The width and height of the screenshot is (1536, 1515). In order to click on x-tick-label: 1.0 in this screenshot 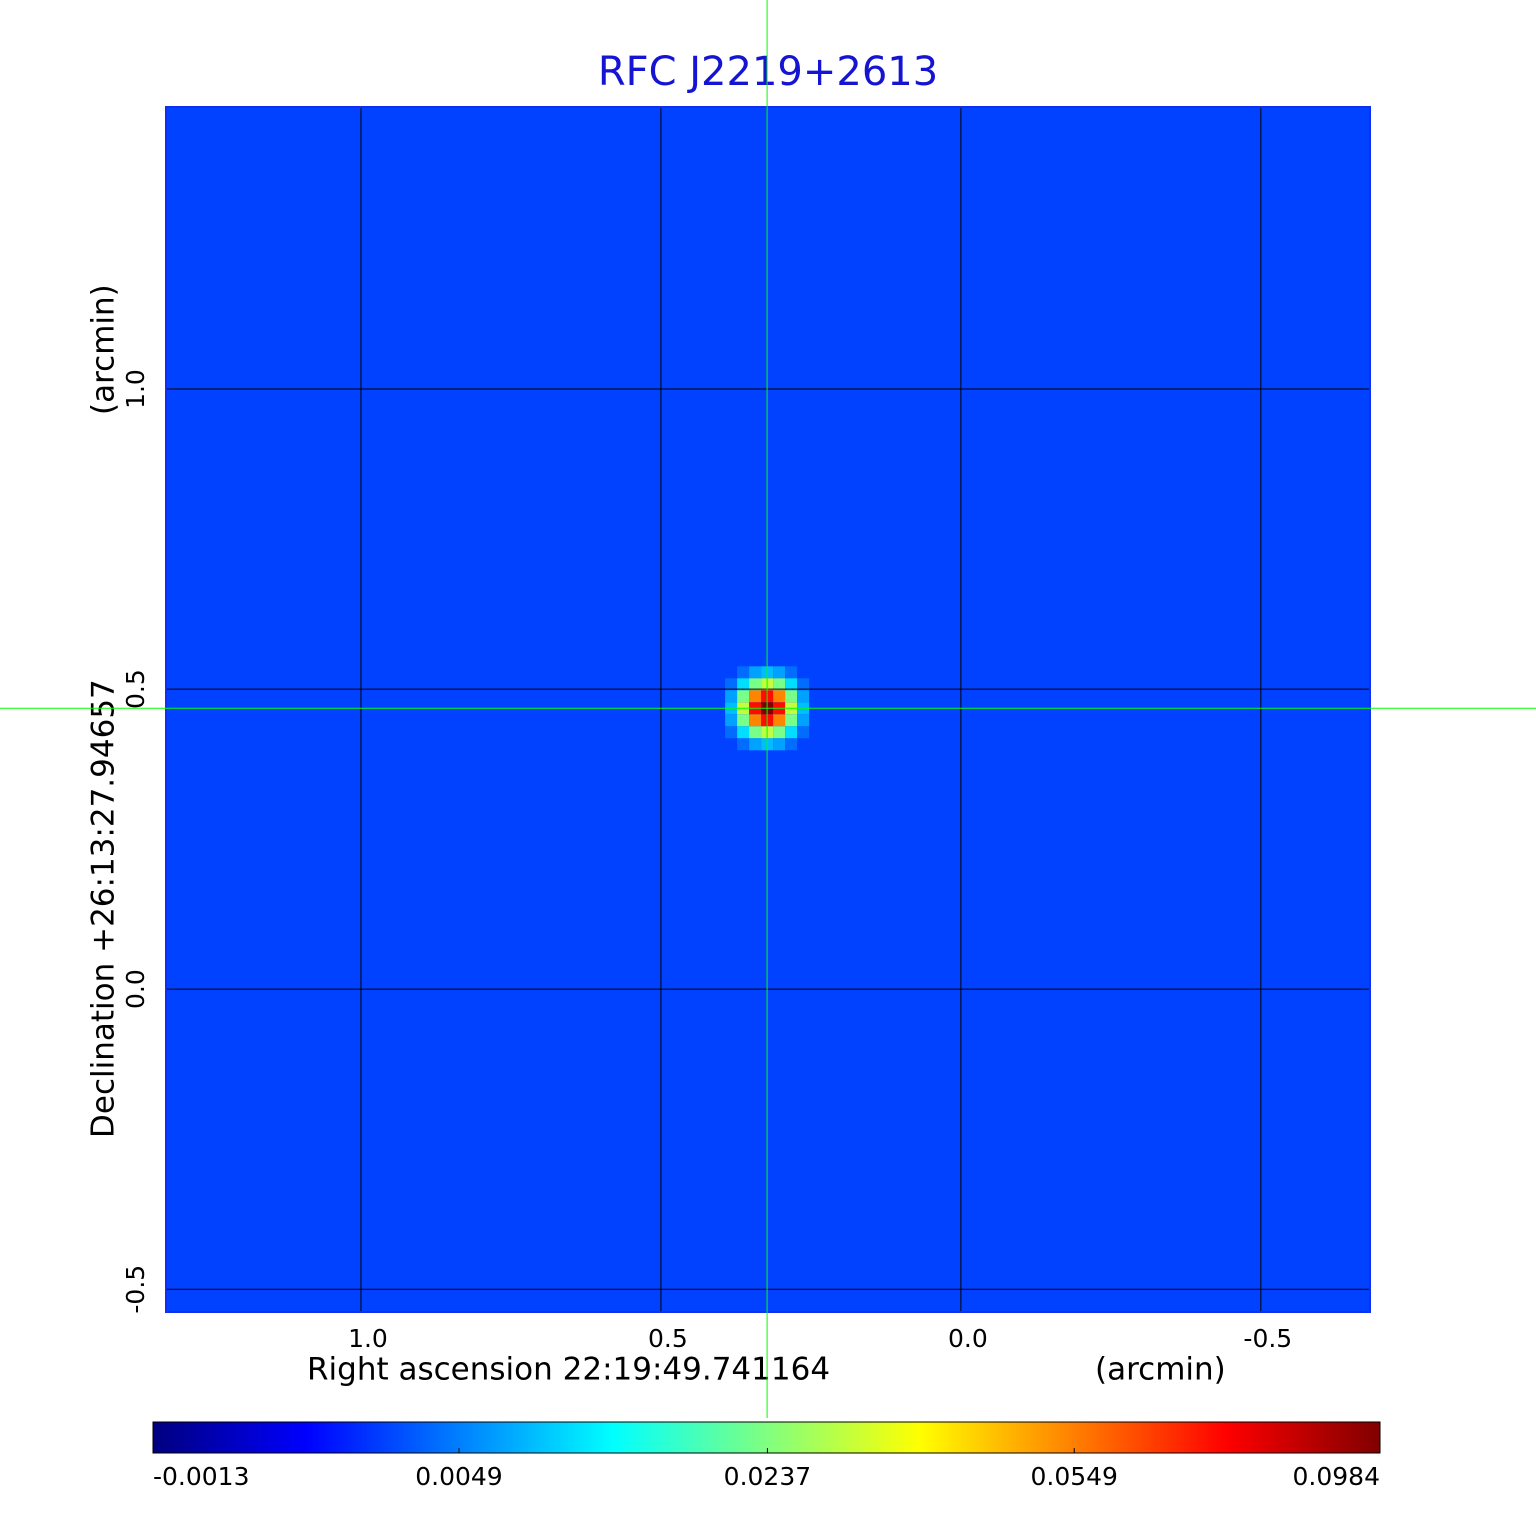, I will do `click(368, 1338)`.